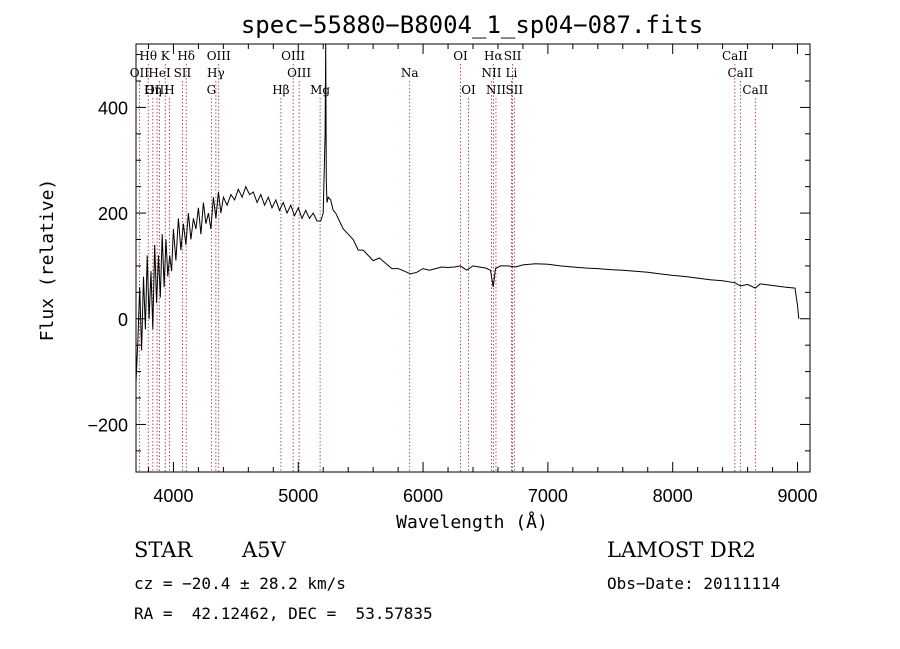 This screenshot has width=900, height=649. I want to click on chart-title: spec−55880−B8004_1_sp04−087.fits, so click(472, 25).